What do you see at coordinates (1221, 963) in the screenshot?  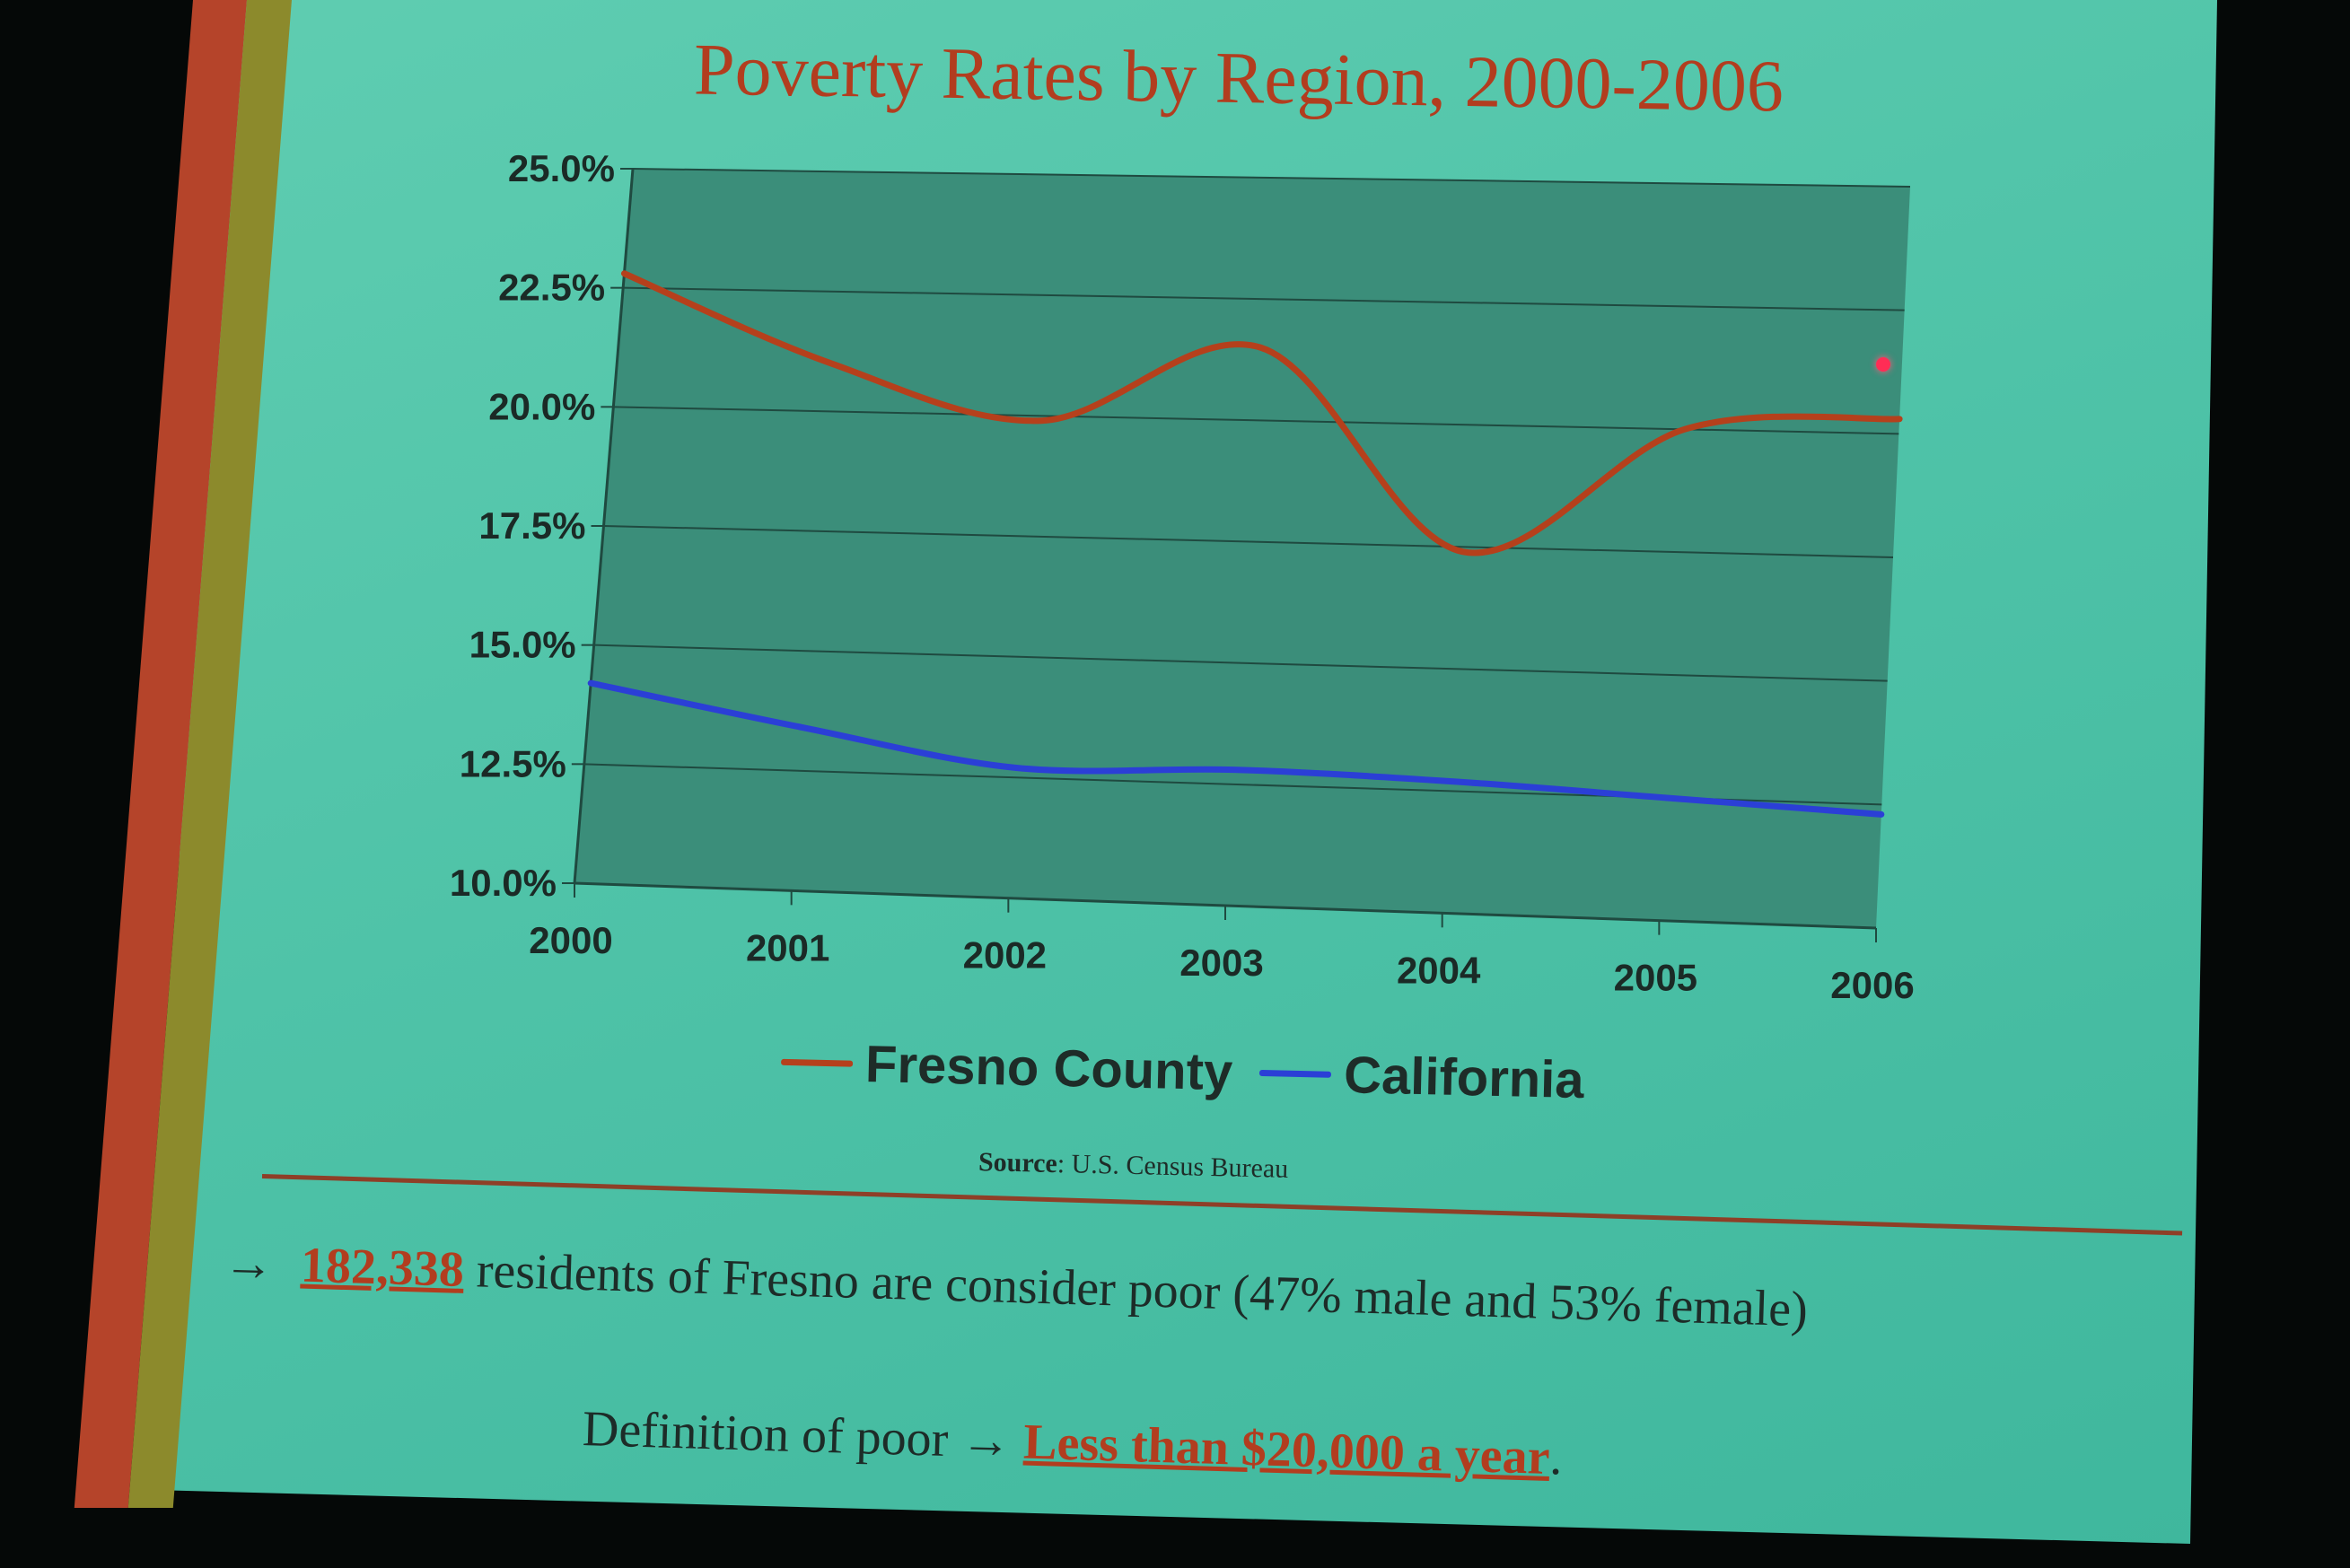 I see `x-tick-label: 2003` at bounding box center [1221, 963].